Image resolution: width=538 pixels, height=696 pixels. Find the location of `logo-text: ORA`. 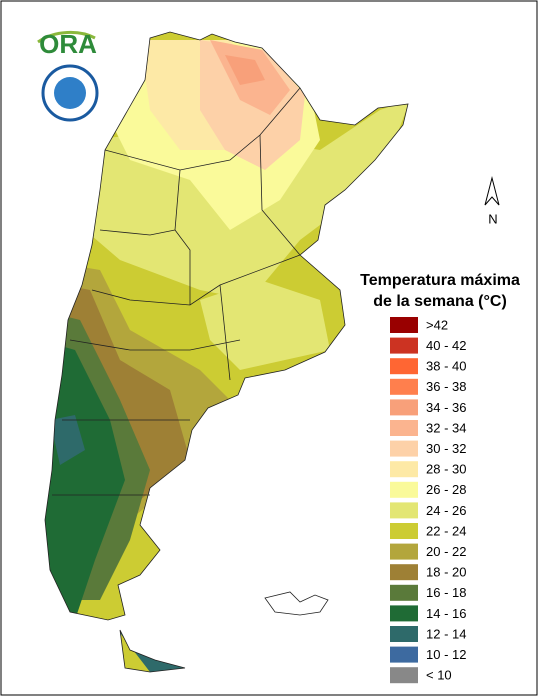

logo-text: ORA is located at coordinates (68, 44).